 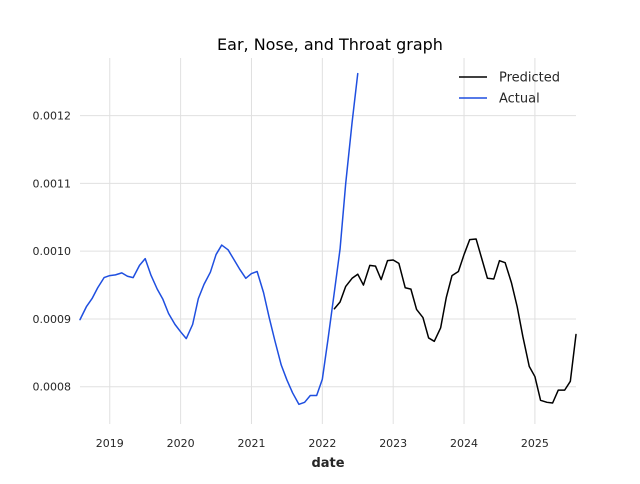 What do you see at coordinates (509, 89) in the screenshot?
I see `legend: Predicted Actual` at bounding box center [509, 89].